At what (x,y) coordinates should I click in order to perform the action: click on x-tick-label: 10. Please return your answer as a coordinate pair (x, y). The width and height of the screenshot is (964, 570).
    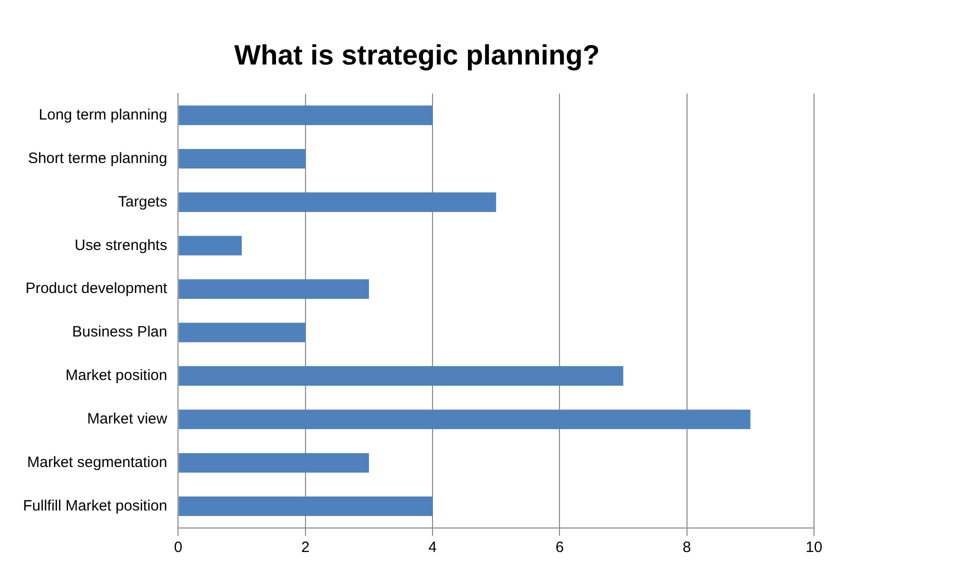
    Looking at the image, I should click on (814, 547).